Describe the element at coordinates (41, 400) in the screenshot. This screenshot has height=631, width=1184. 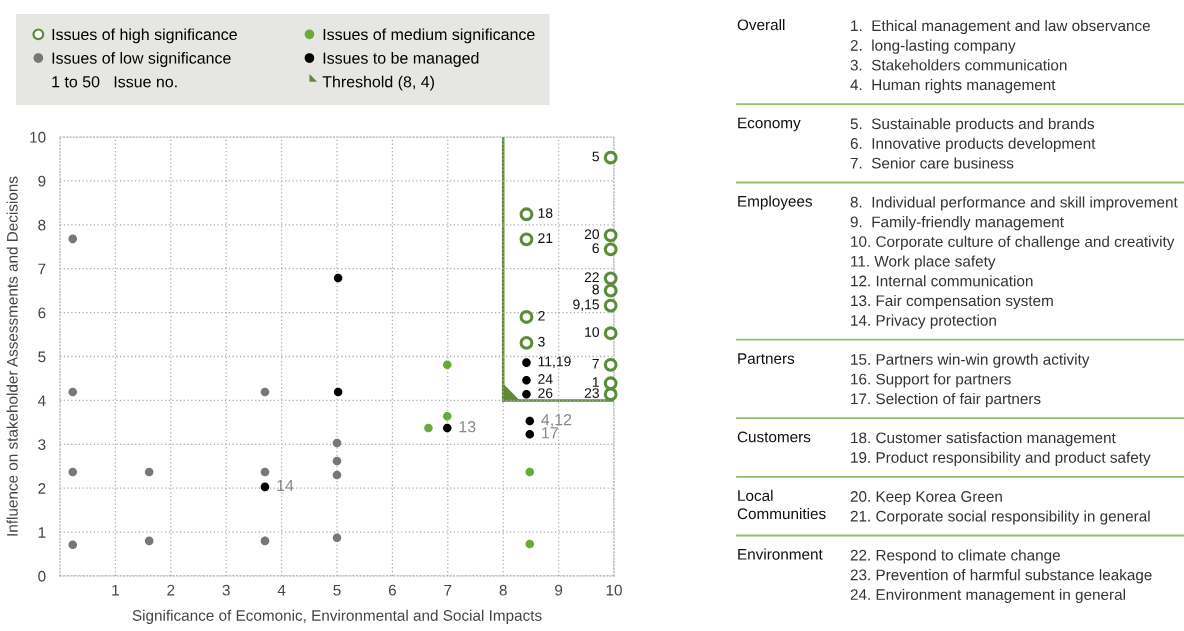
I see `y-tick-label: 4` at that location.